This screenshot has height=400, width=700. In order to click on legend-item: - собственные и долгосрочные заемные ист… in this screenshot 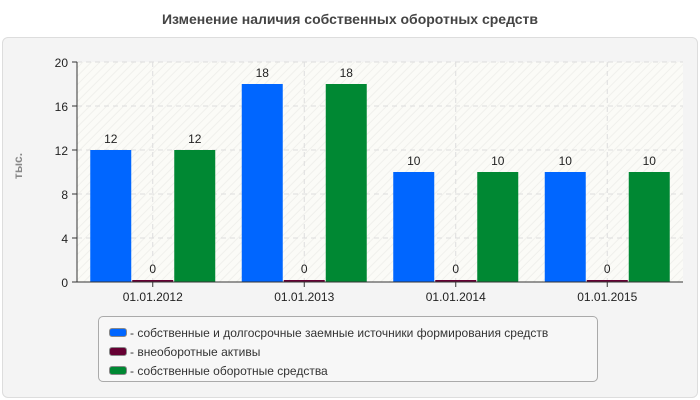, I will do `click(348, 332)`.